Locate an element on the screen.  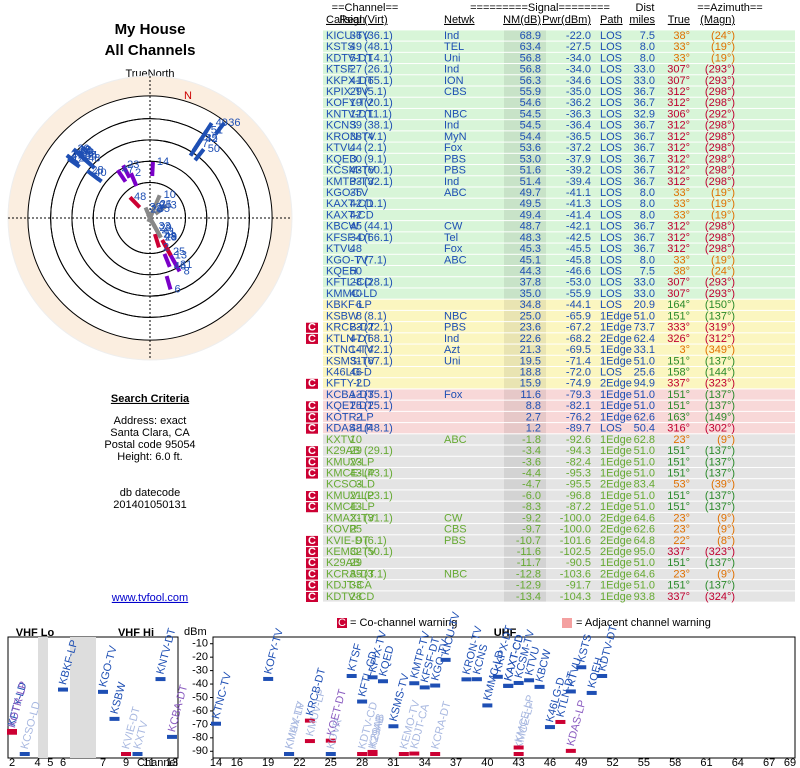
cell: 55.9 is located at coordinates (530, 92).